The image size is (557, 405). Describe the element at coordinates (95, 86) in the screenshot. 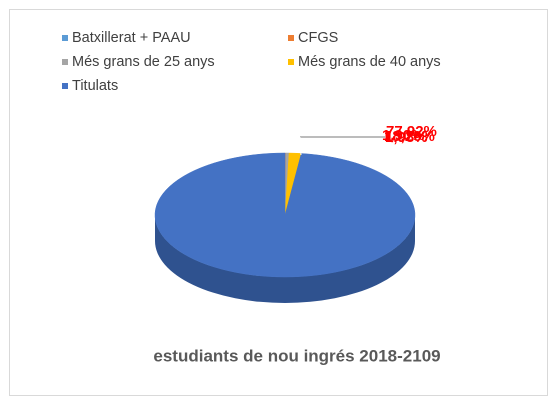

I see `legend-label: Titulats` at that location.